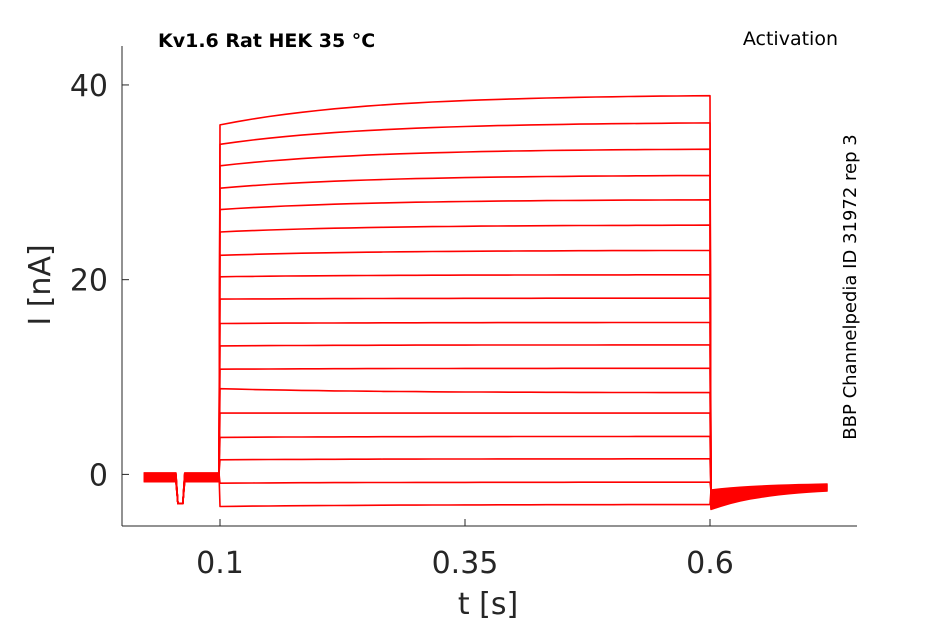 The image size is (945, 624). Describe the element at coordinates (40, 284) in the screenshot. I see `y-axis-label: I [nA]` at that location.